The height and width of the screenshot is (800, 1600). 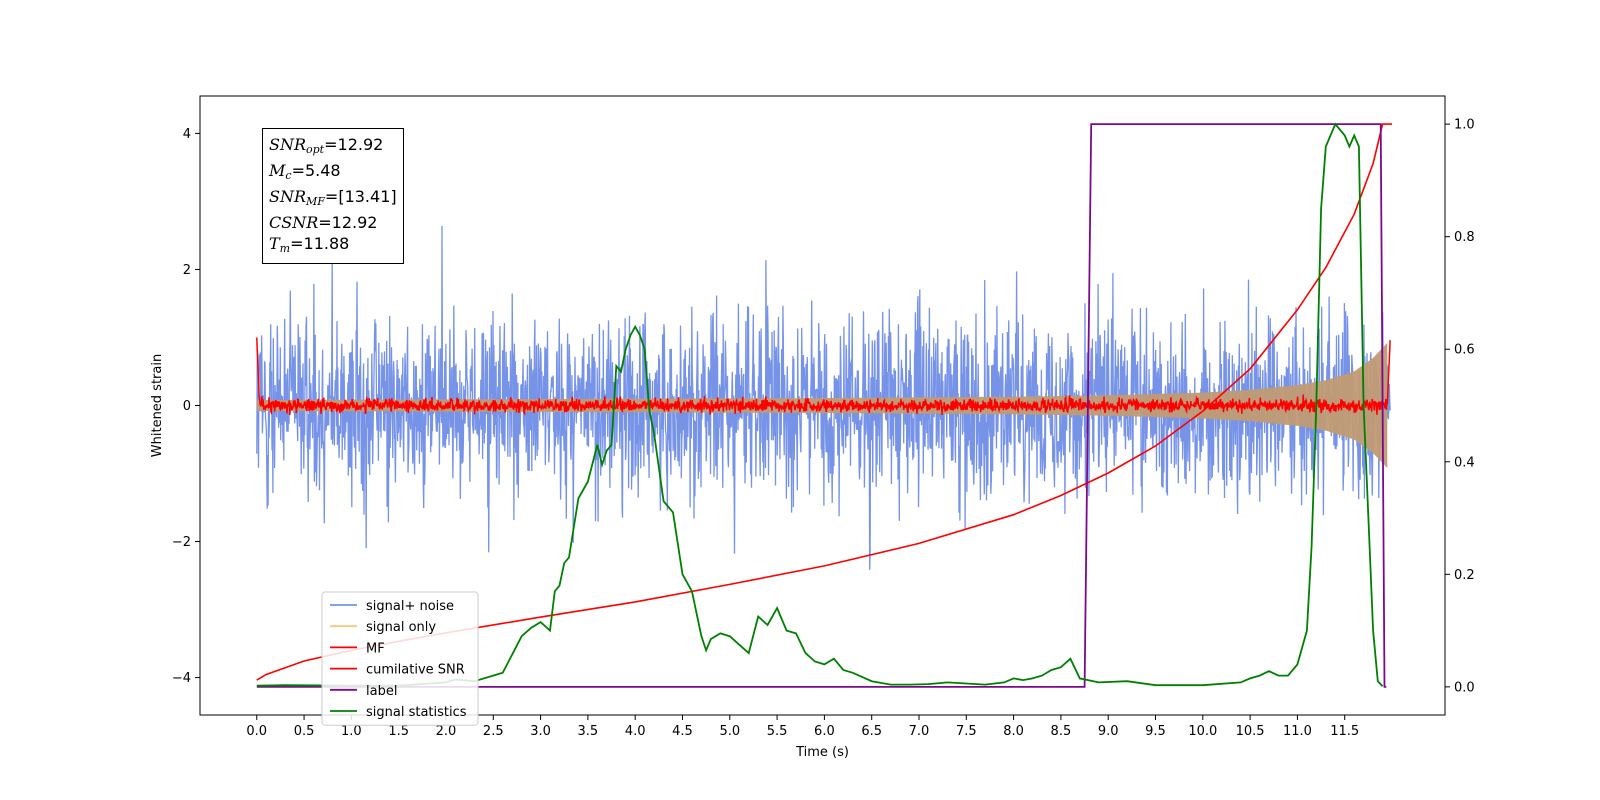 I want to click on legend-entry: label, so click(x=381, y=691).